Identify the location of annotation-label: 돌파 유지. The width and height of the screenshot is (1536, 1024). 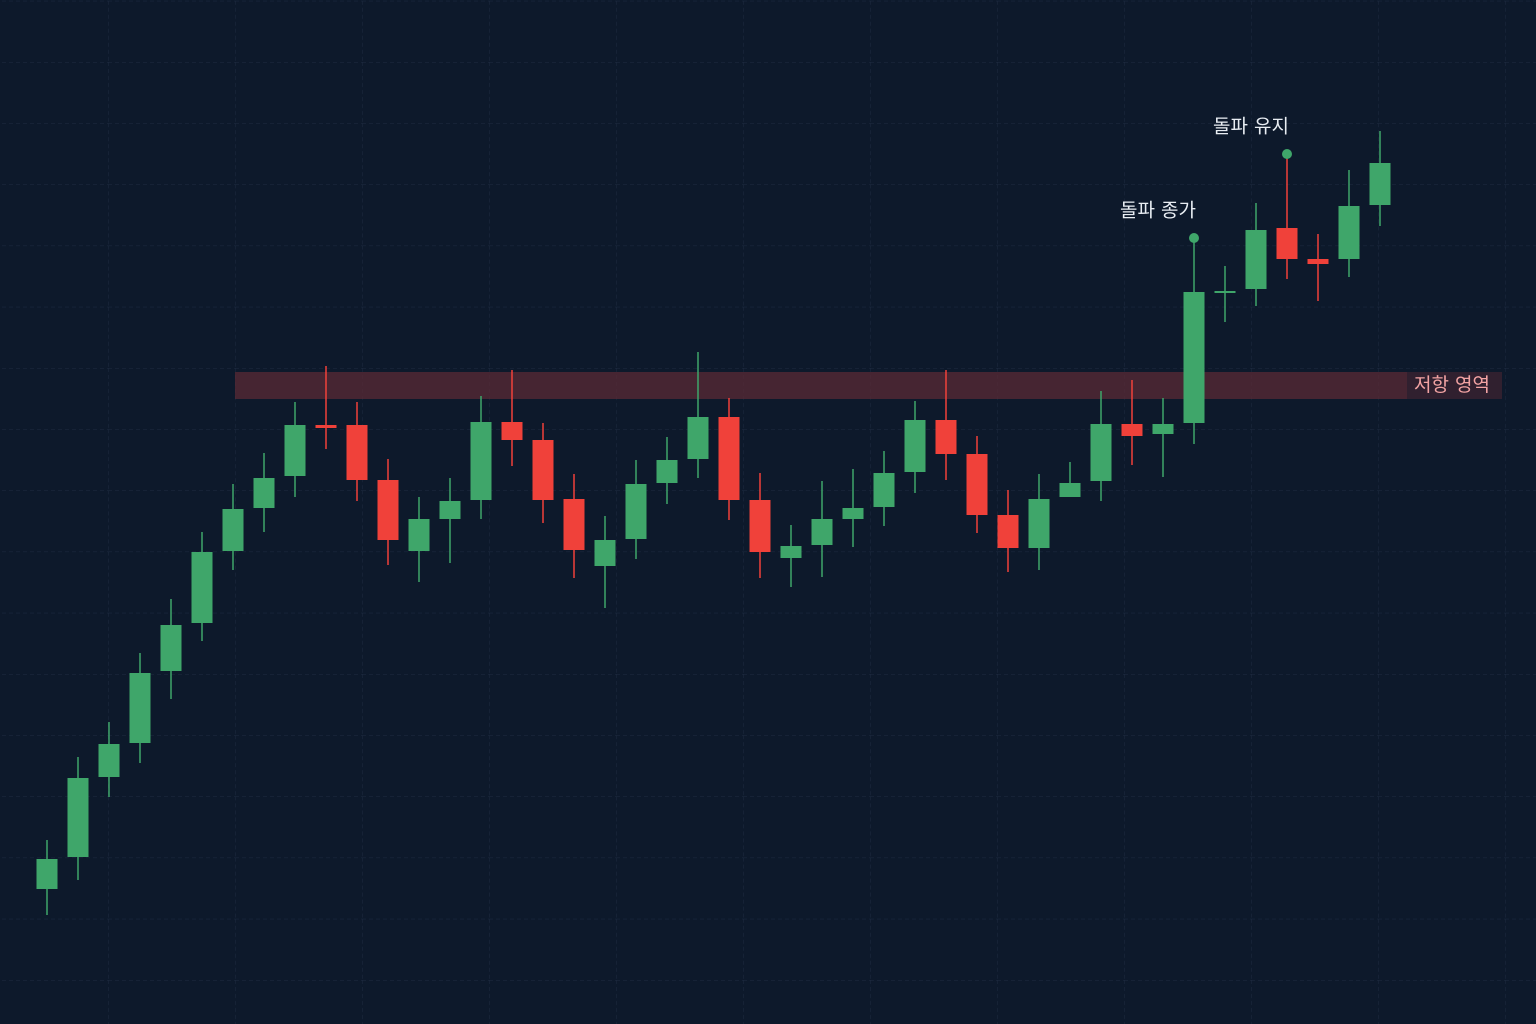
(1251, 127).